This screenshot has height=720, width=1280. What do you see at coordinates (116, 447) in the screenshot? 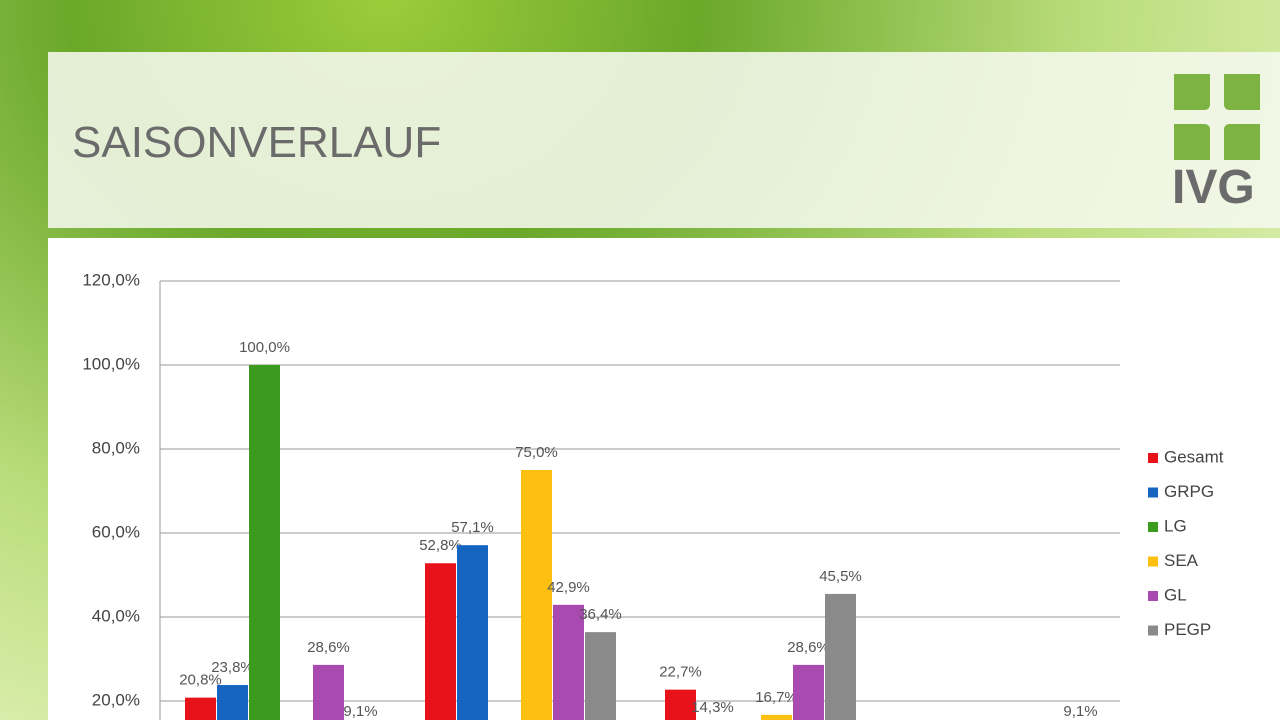
I see `y-tick-label: 80,0%` at bounding box center [116, 447].